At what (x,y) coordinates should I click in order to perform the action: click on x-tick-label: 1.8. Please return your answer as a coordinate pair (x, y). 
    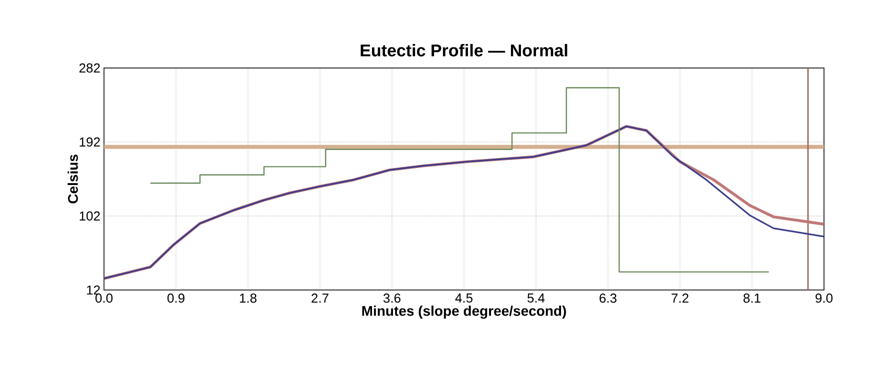
    Looking at the image, I should click on (248, 298).